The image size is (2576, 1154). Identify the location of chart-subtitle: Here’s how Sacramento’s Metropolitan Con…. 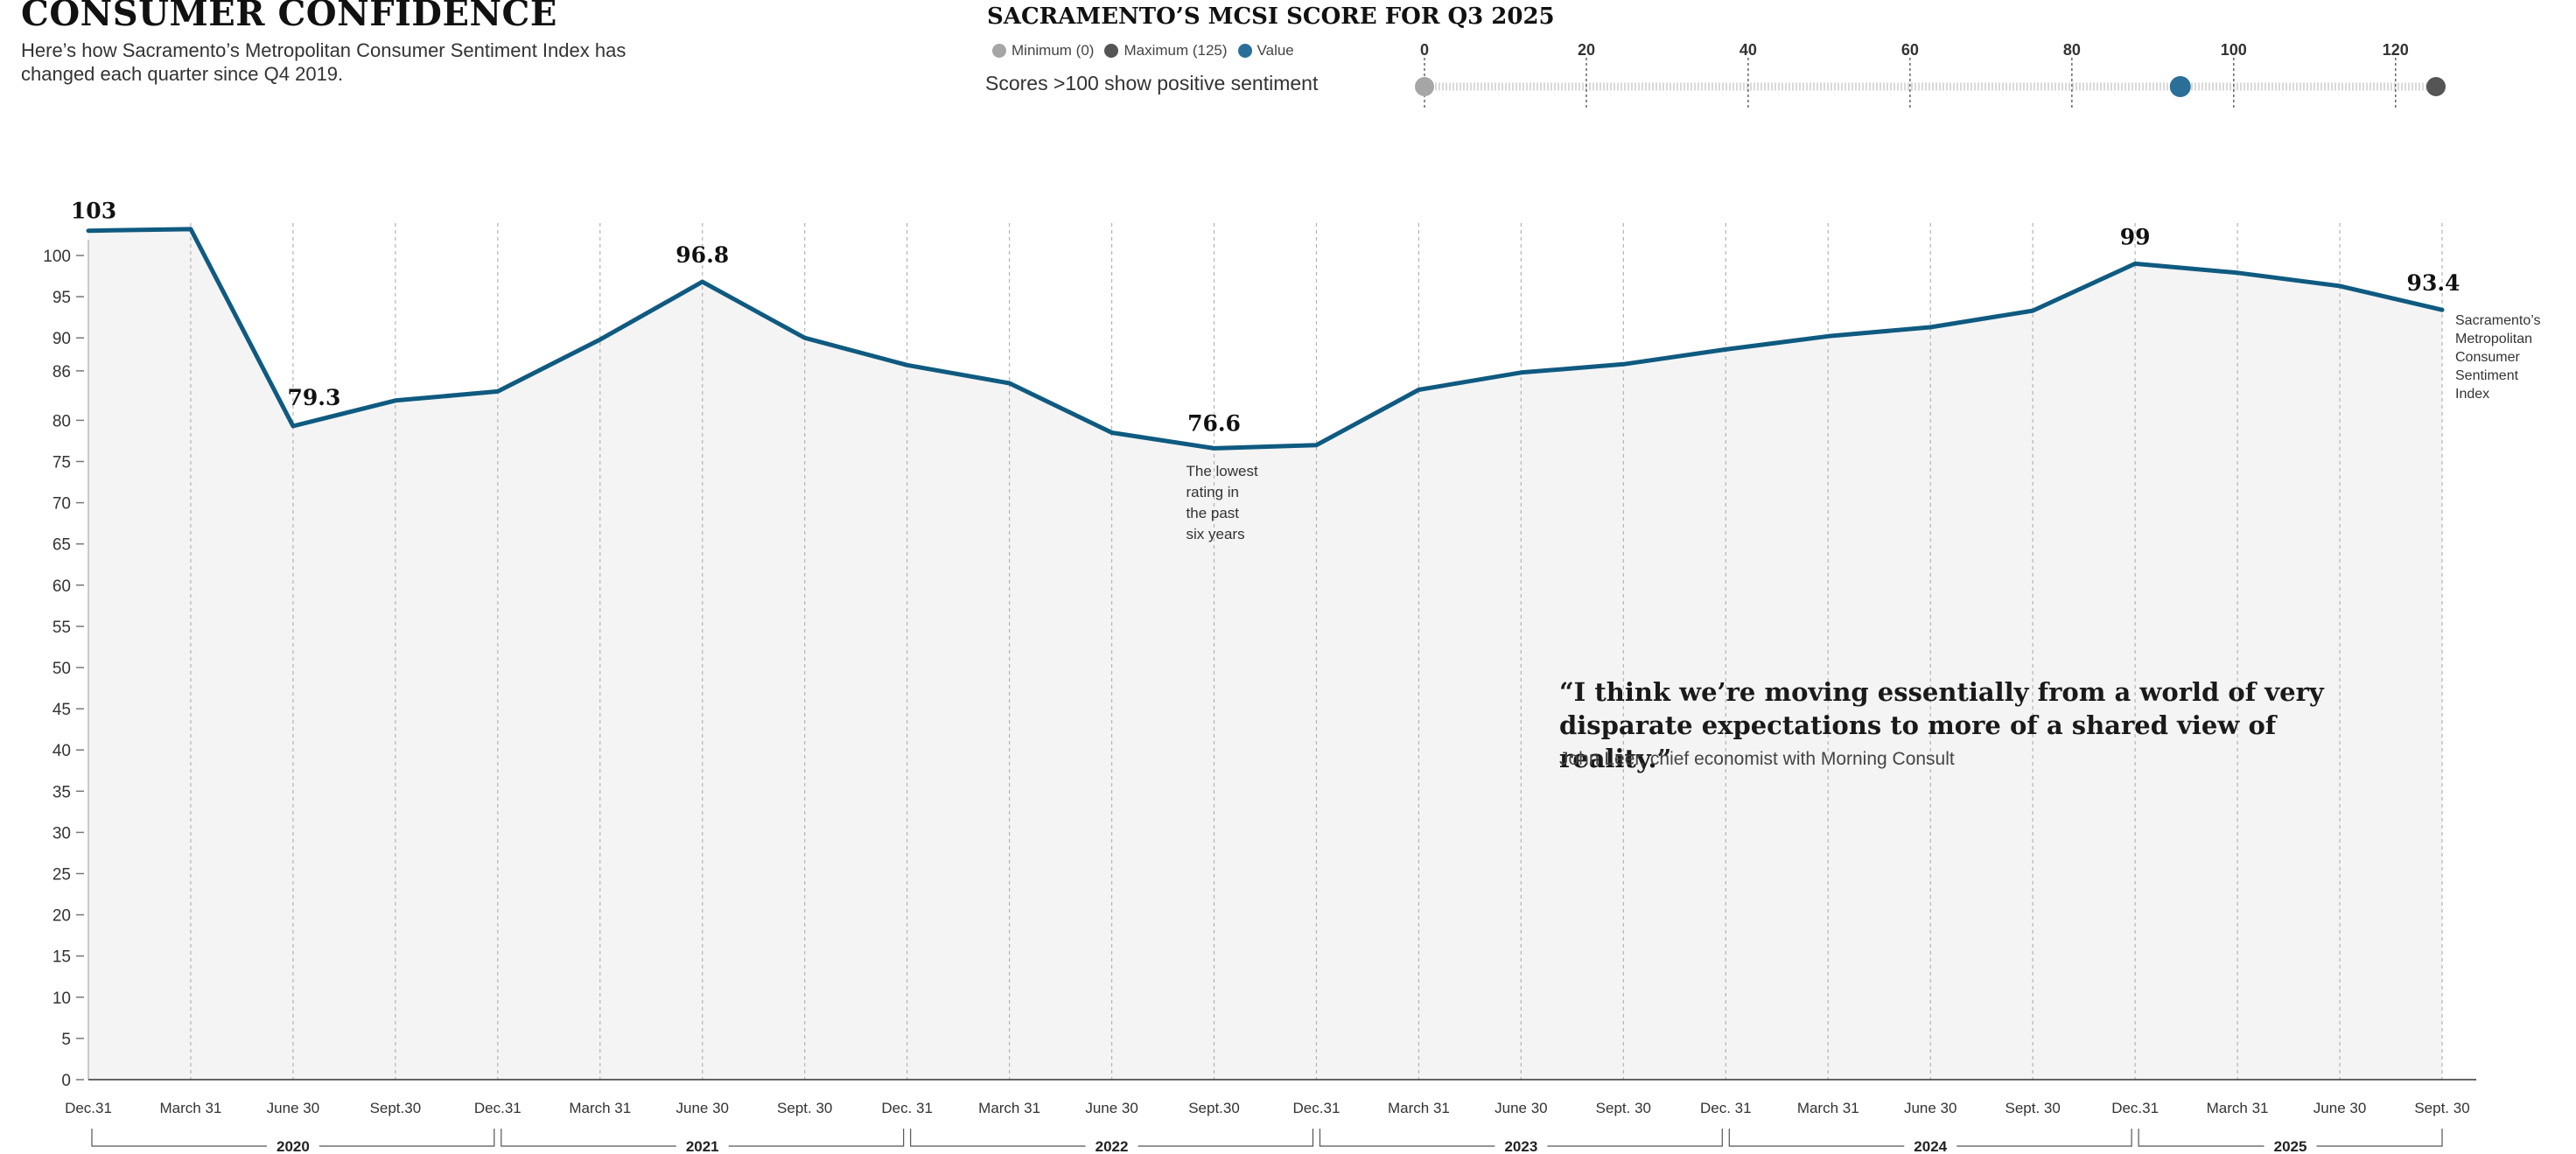
(323, 62).